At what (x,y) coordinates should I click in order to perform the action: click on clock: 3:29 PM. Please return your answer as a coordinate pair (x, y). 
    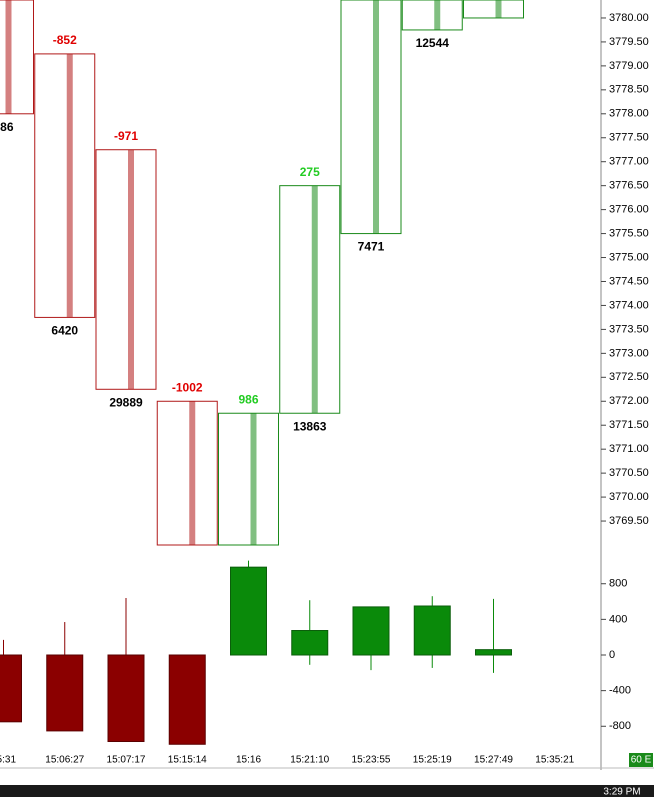
    Looking at the image, I should click on (621, 792).